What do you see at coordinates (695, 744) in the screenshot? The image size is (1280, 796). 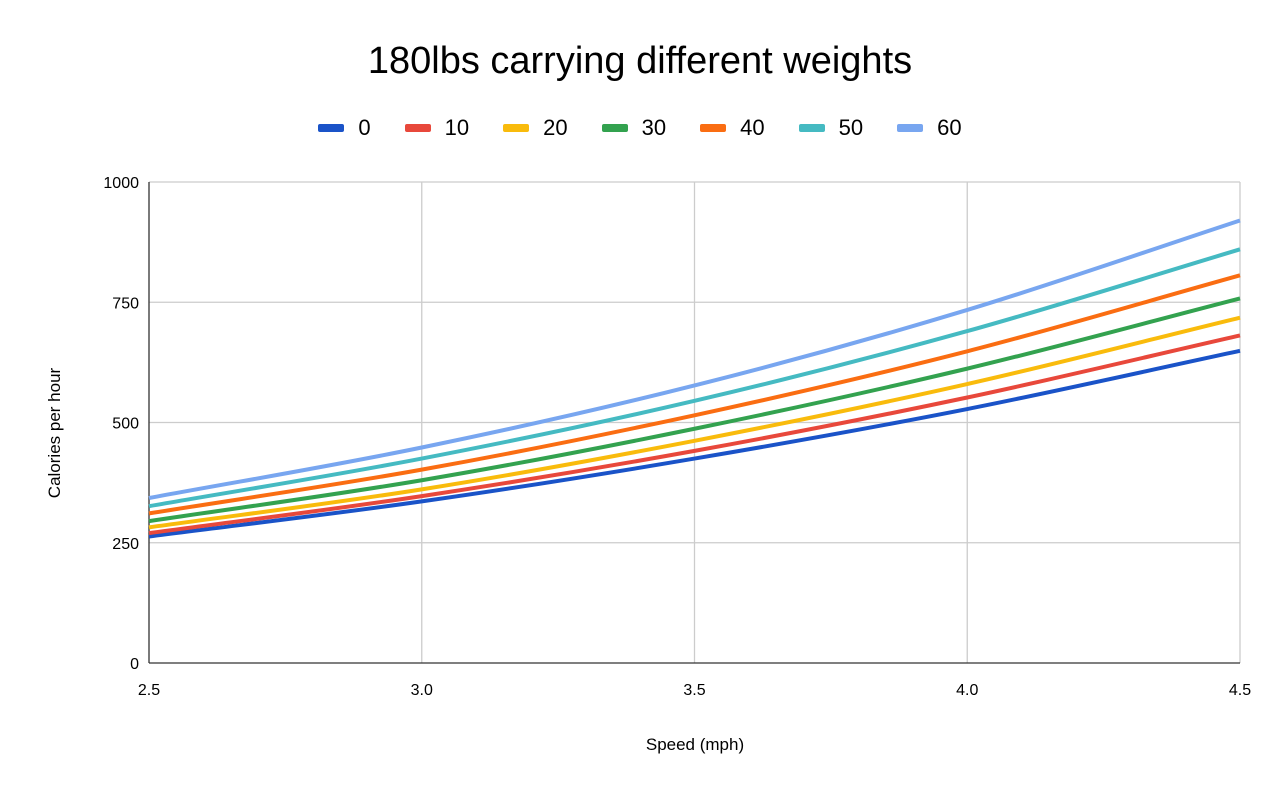 I see `x-axis-title: Speed (mph)` at bounding box center [695, 744].